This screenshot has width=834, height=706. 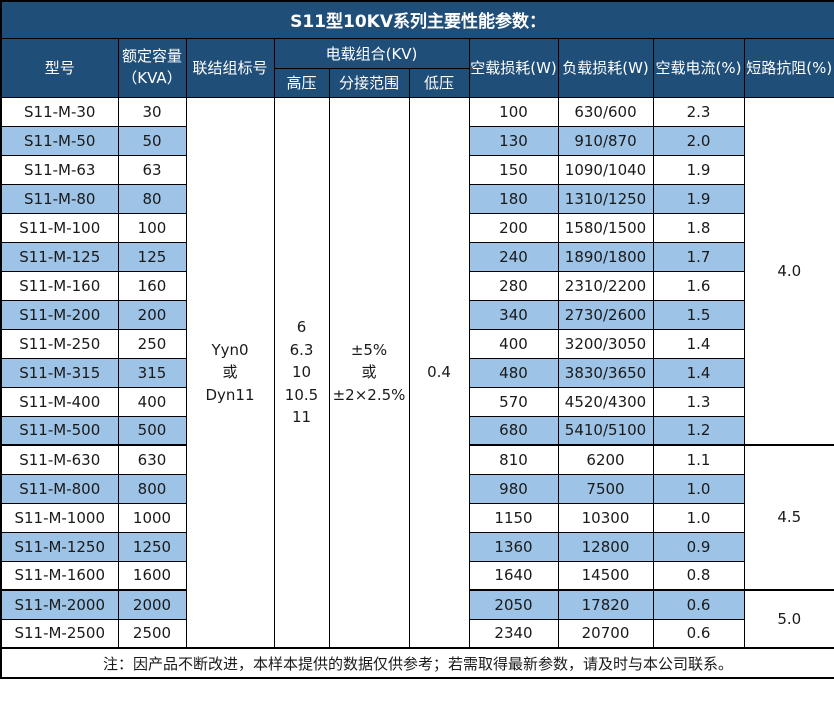 I want to click on table-row: S11-M-63 63 150 1090/1040 1.9, so click(x=417, y=169).